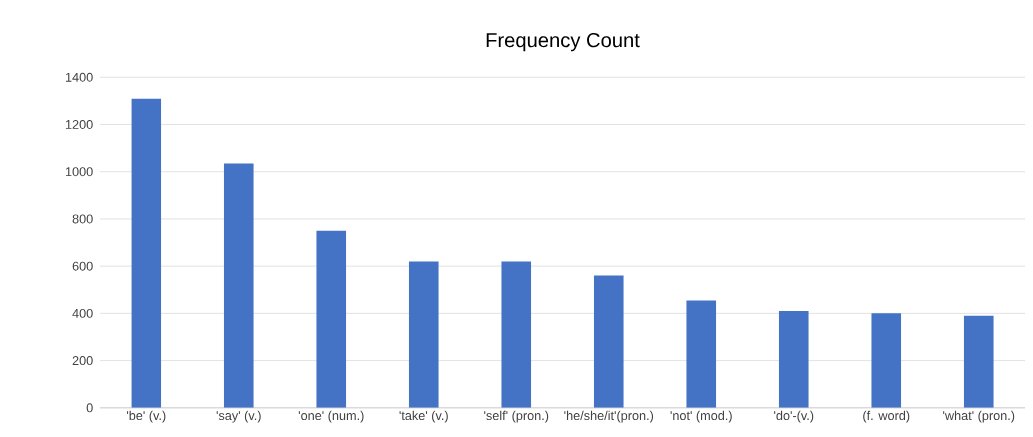 The image size is (1033, 437). I want to click on y-tick-label: 0, so click(89, 408).